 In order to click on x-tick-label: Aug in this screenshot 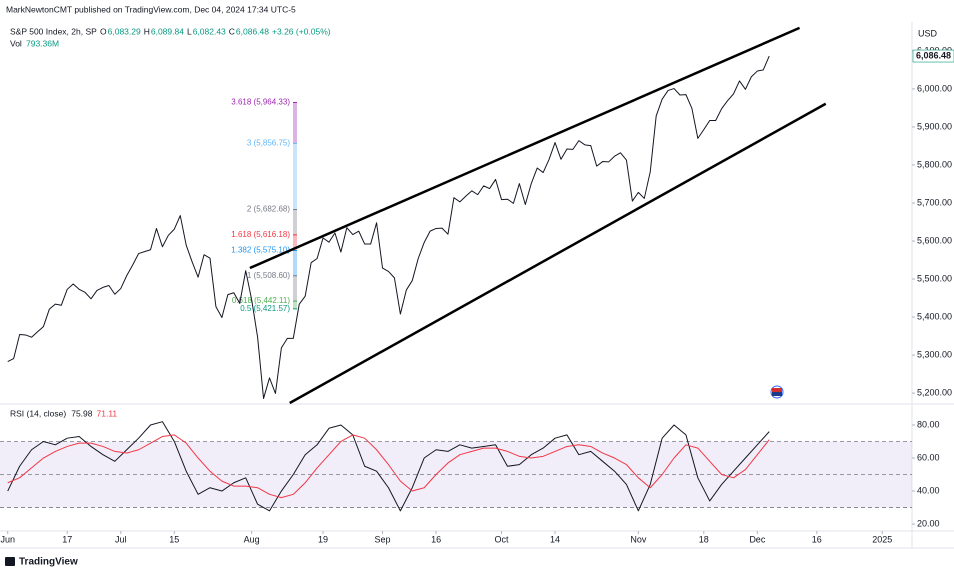, I will do `click(252, 539)`.